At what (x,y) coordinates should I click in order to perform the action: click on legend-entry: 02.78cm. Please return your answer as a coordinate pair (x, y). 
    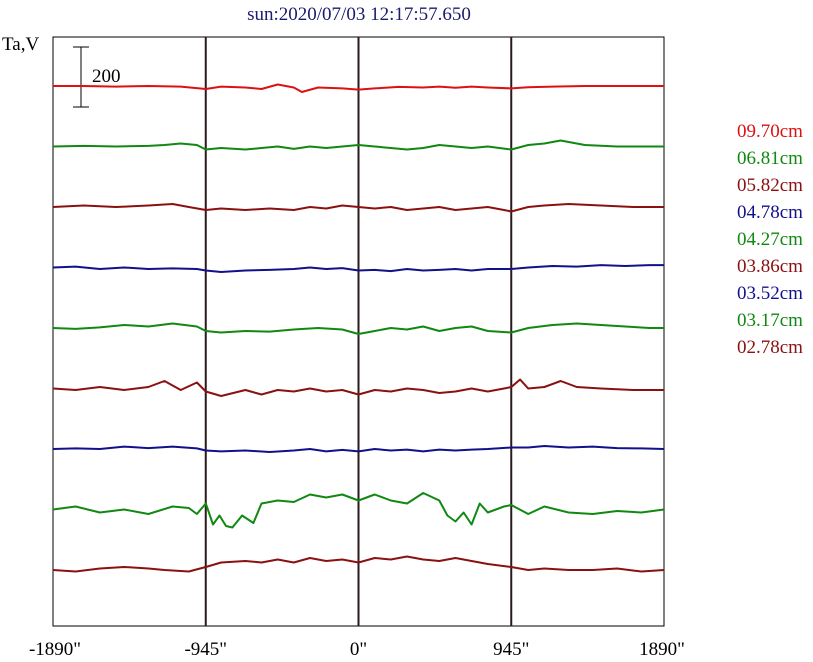
    Looking at the image, I should click on (770, 347).